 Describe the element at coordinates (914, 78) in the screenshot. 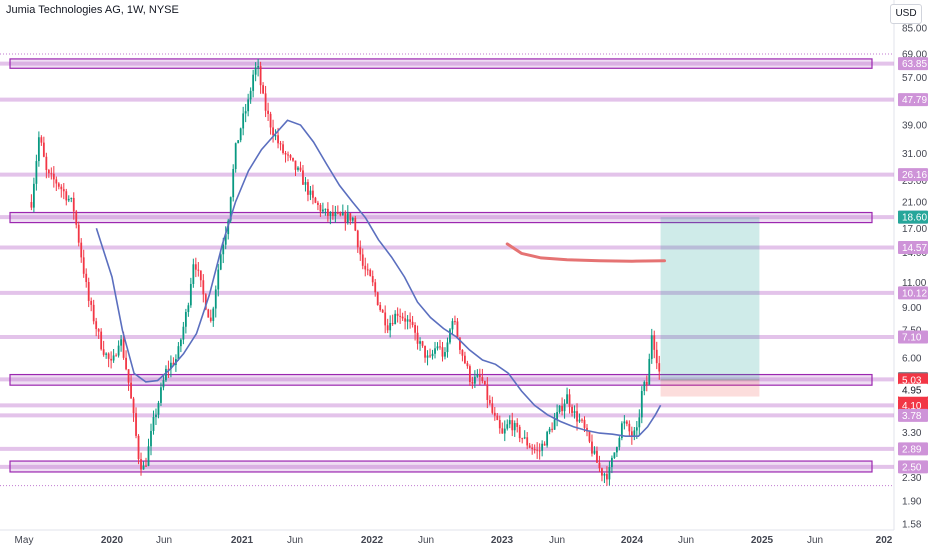

I see `y-tick-label: 57.00` at that location.